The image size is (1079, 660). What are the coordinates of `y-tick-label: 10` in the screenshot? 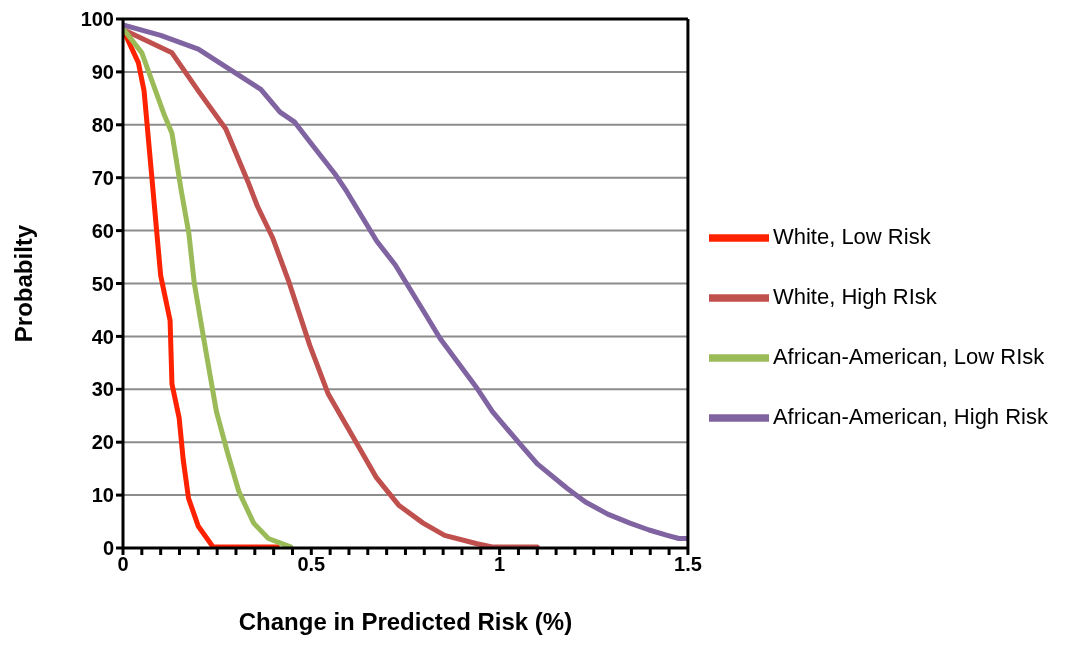 It's located at (102, 495).